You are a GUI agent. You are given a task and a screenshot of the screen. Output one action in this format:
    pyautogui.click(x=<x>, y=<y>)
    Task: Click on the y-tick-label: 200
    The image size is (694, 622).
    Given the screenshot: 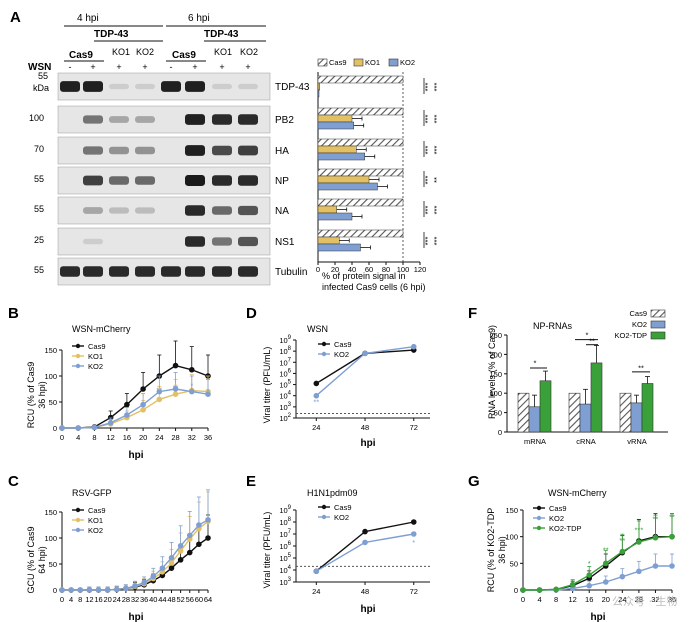 What is the action you would take?
    pyautogui.click(x=495, y=354)
    